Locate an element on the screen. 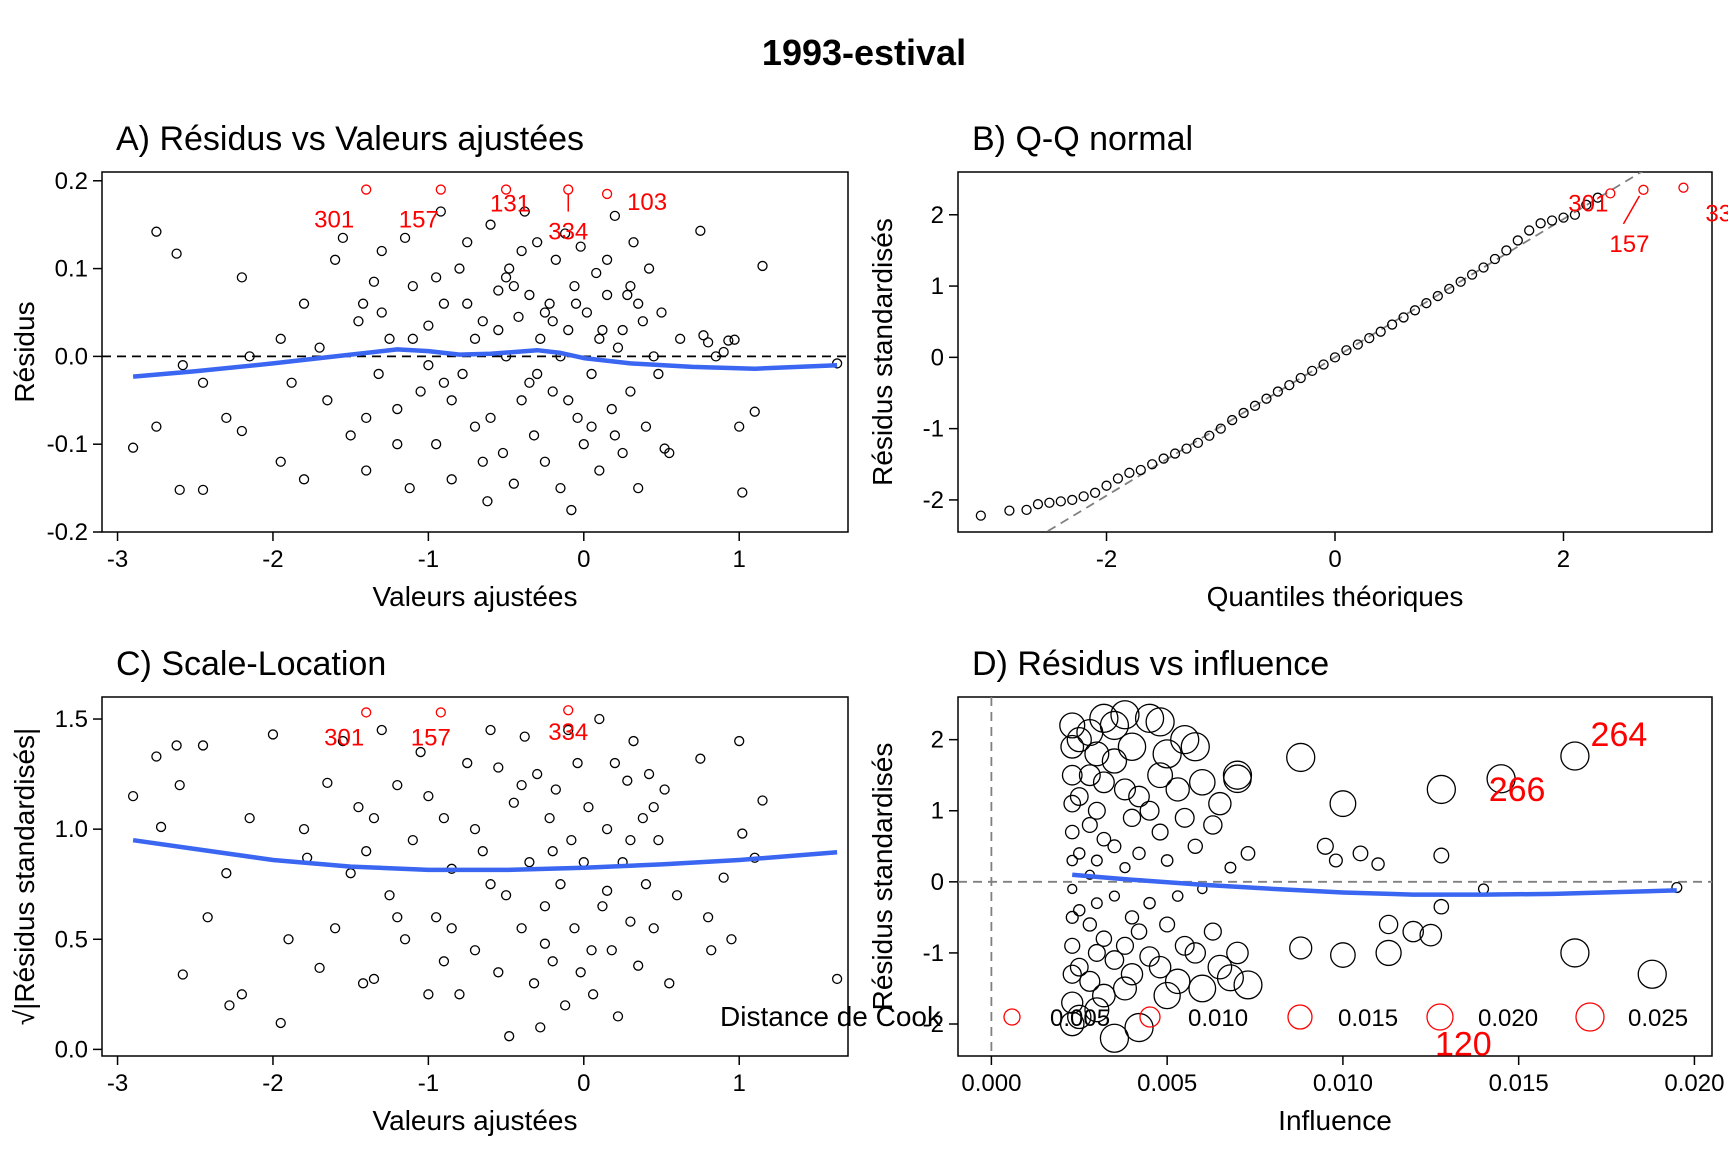  y-tick-label: -0.1 is located at coordinates (67, 444).